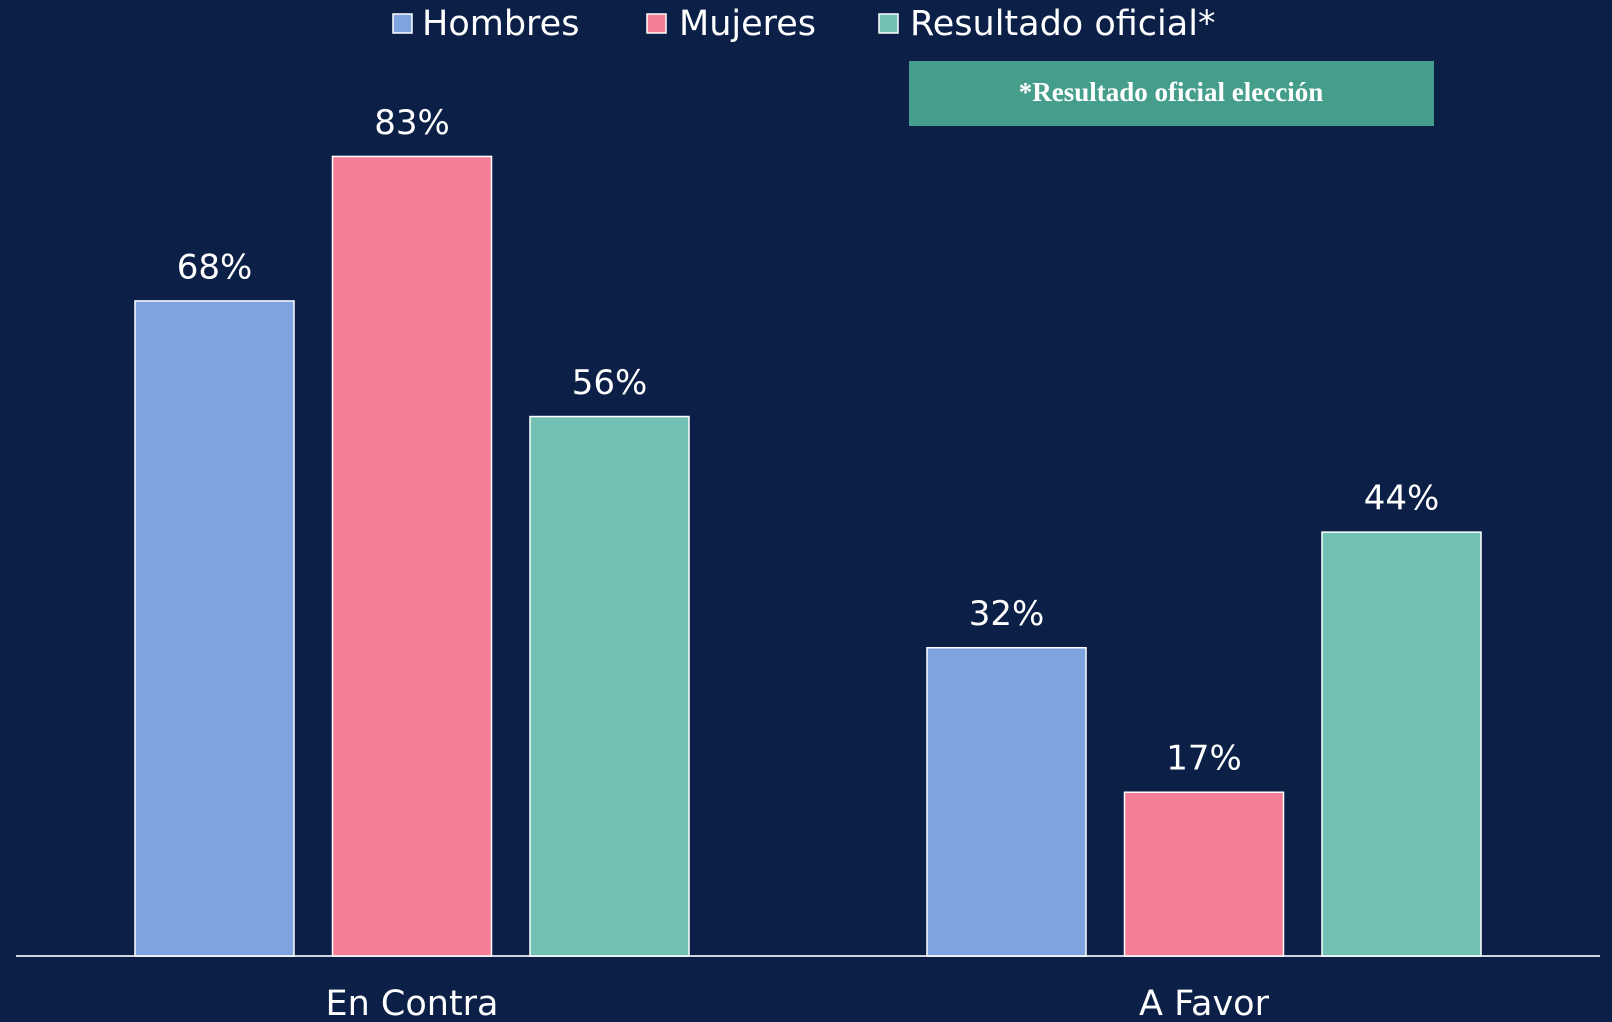  I want to click on x-tick-label: A Favor, so click(1204, 1003).